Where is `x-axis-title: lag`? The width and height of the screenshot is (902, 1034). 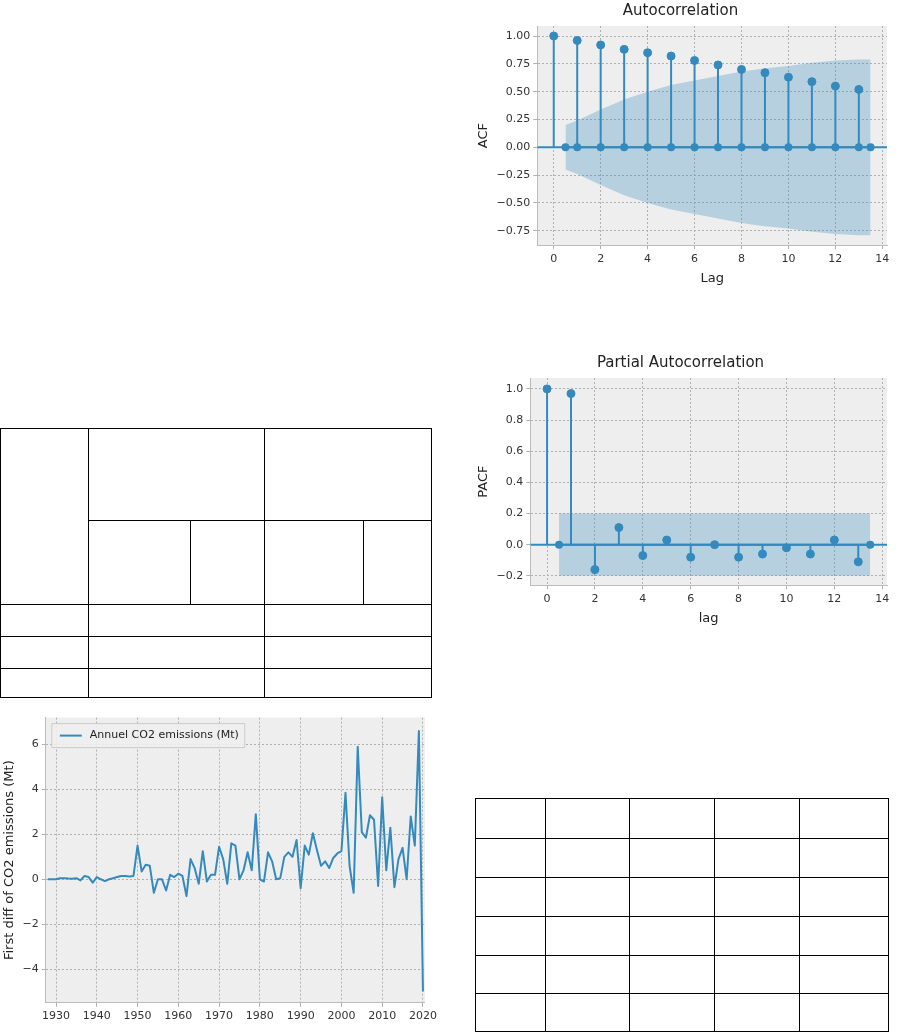 x-axis-title: lag is located at coordinates (708, 617).